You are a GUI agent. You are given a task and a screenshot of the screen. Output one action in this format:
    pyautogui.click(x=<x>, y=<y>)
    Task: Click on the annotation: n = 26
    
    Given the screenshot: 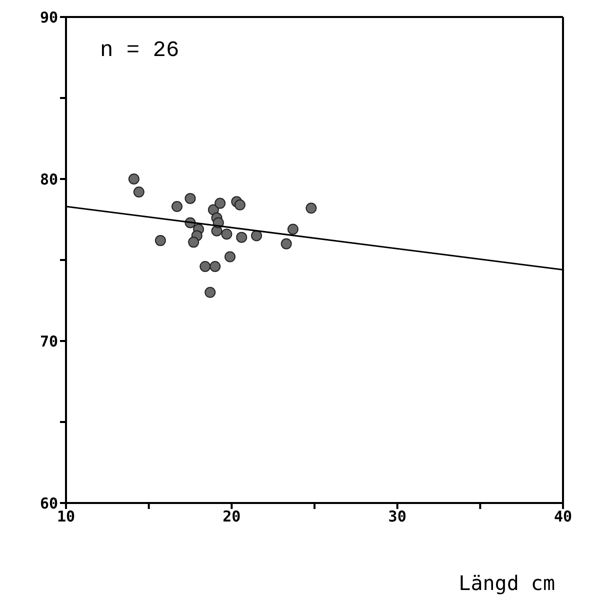 What is the action you would take?
    pyautogui.click(x=140, y=50)
    